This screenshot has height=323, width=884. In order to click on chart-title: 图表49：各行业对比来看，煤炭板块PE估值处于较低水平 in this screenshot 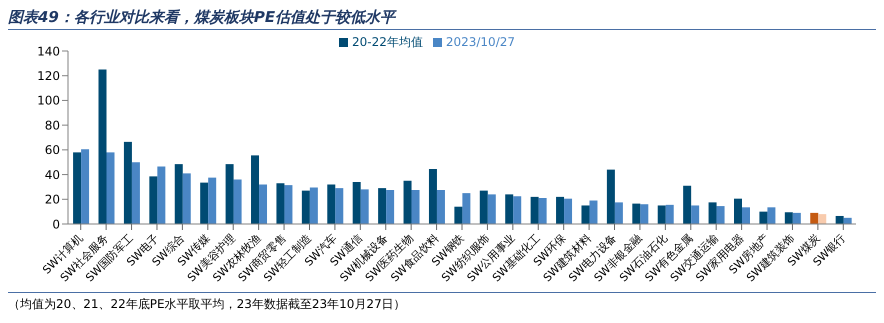, I will do `click(442, 19)`.